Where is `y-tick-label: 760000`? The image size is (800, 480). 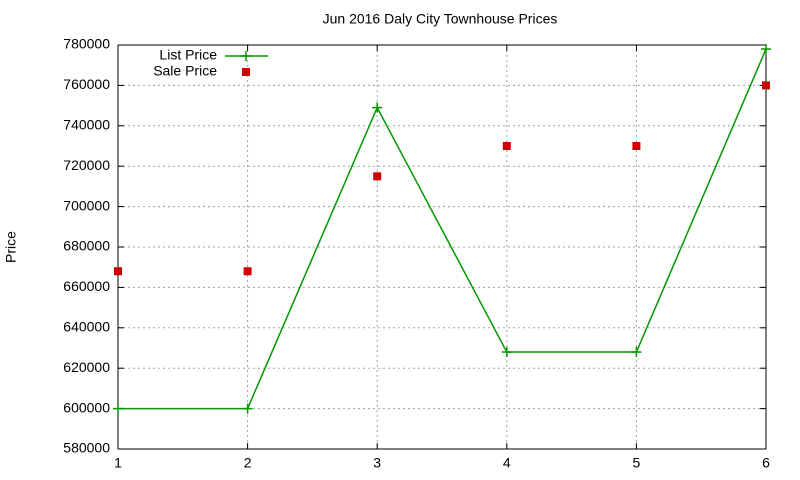 y-tick-label: 760000 is located at coordinates (86, 84).